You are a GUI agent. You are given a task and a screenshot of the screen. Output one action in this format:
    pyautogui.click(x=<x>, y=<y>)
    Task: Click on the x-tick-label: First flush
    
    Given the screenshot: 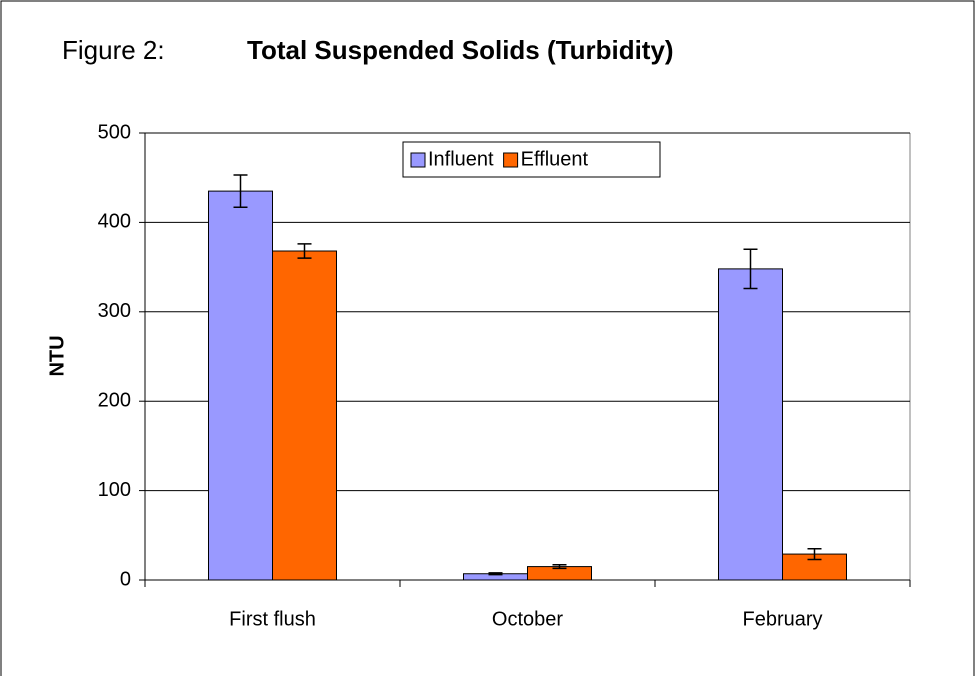 What is the action you would take?
    pyautogui.click(x=272, y=619)
    